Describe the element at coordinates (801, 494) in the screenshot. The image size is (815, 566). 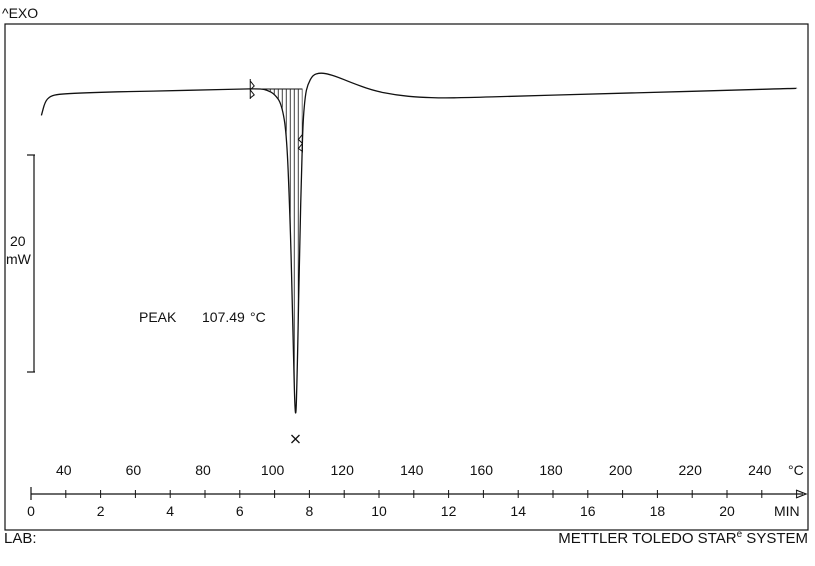
I see `axis-arrow` at that location.